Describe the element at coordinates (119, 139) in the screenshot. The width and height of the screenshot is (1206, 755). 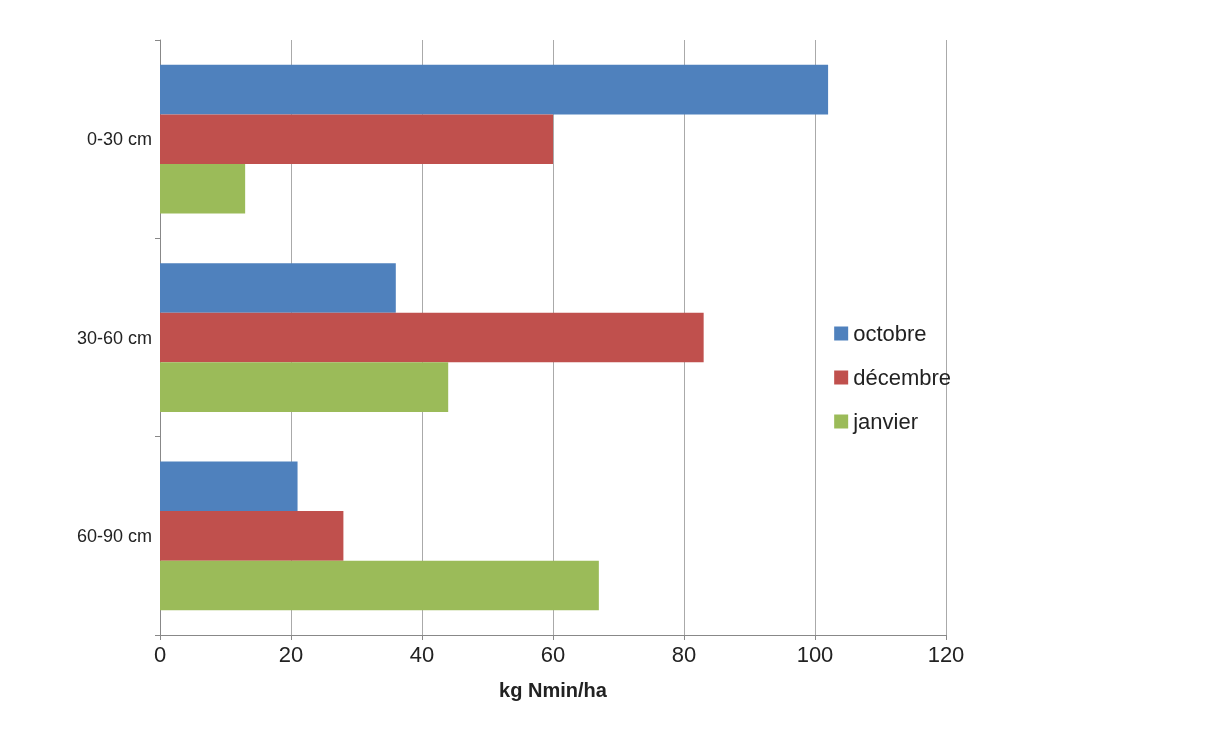
I see `y-tick-label: 0-30 cm` at that location.